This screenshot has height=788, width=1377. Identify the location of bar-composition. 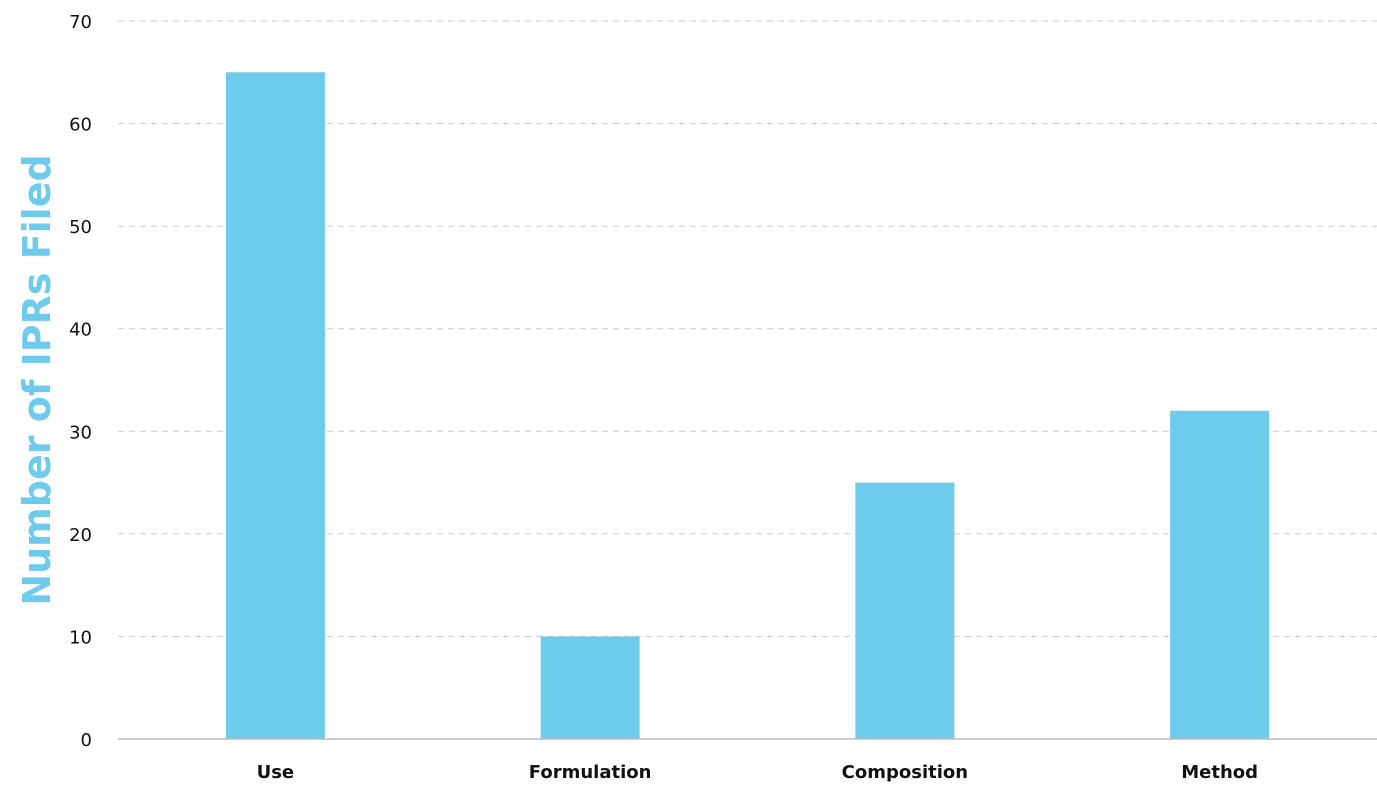
(905, 610).